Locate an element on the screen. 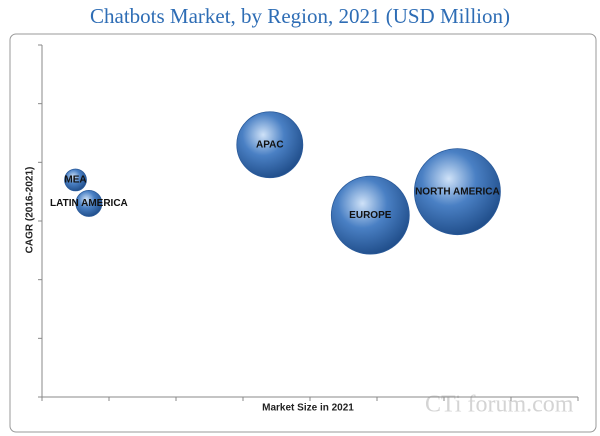  bubble-label: LATIN AMERICA is located at coordinates (89, 203).